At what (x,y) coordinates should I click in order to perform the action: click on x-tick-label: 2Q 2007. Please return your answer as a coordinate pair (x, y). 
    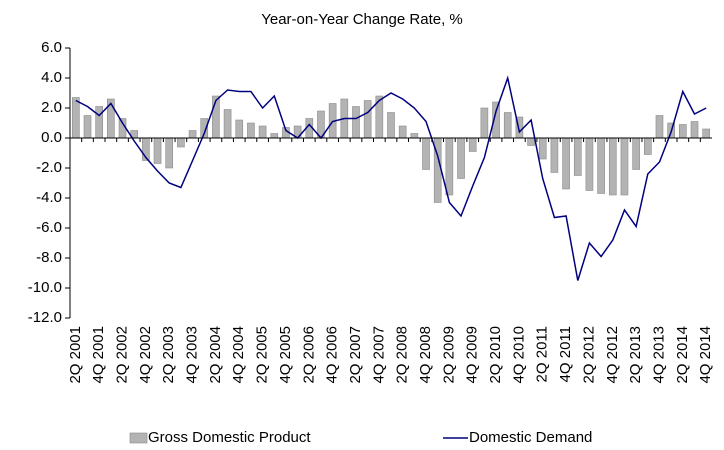
    Looking at the image, I should click on (355, 355).